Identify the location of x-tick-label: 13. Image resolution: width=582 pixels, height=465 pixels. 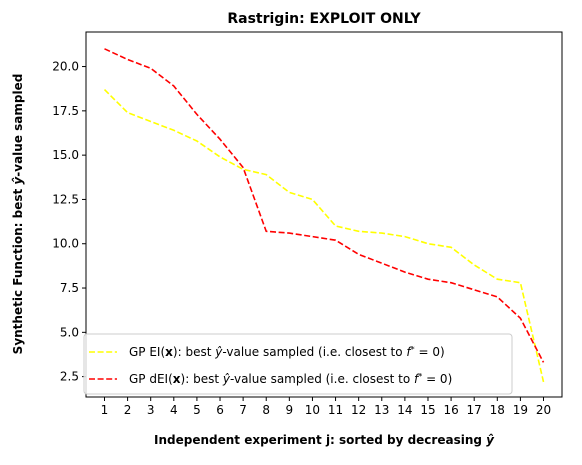
(381, 410).